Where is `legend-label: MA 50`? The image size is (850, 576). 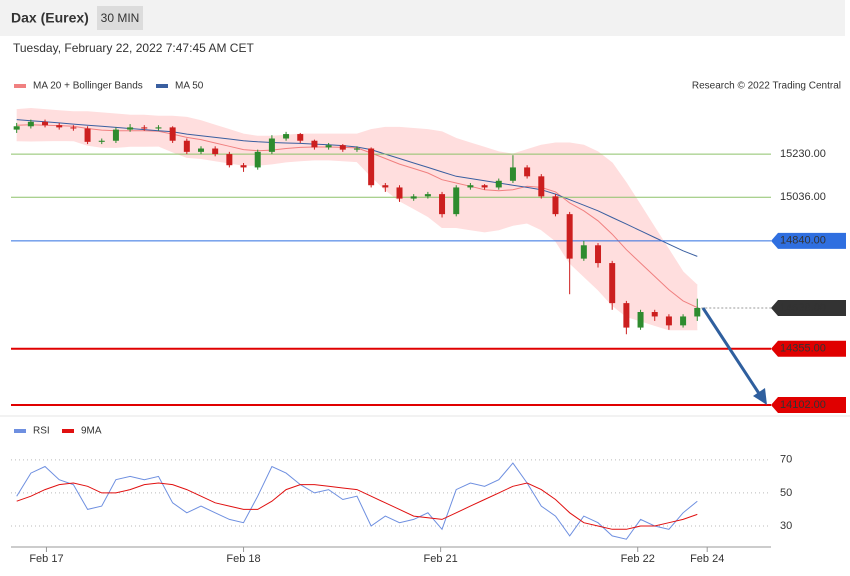 legend-label: MA 50 is located at coordinates (189, 86).